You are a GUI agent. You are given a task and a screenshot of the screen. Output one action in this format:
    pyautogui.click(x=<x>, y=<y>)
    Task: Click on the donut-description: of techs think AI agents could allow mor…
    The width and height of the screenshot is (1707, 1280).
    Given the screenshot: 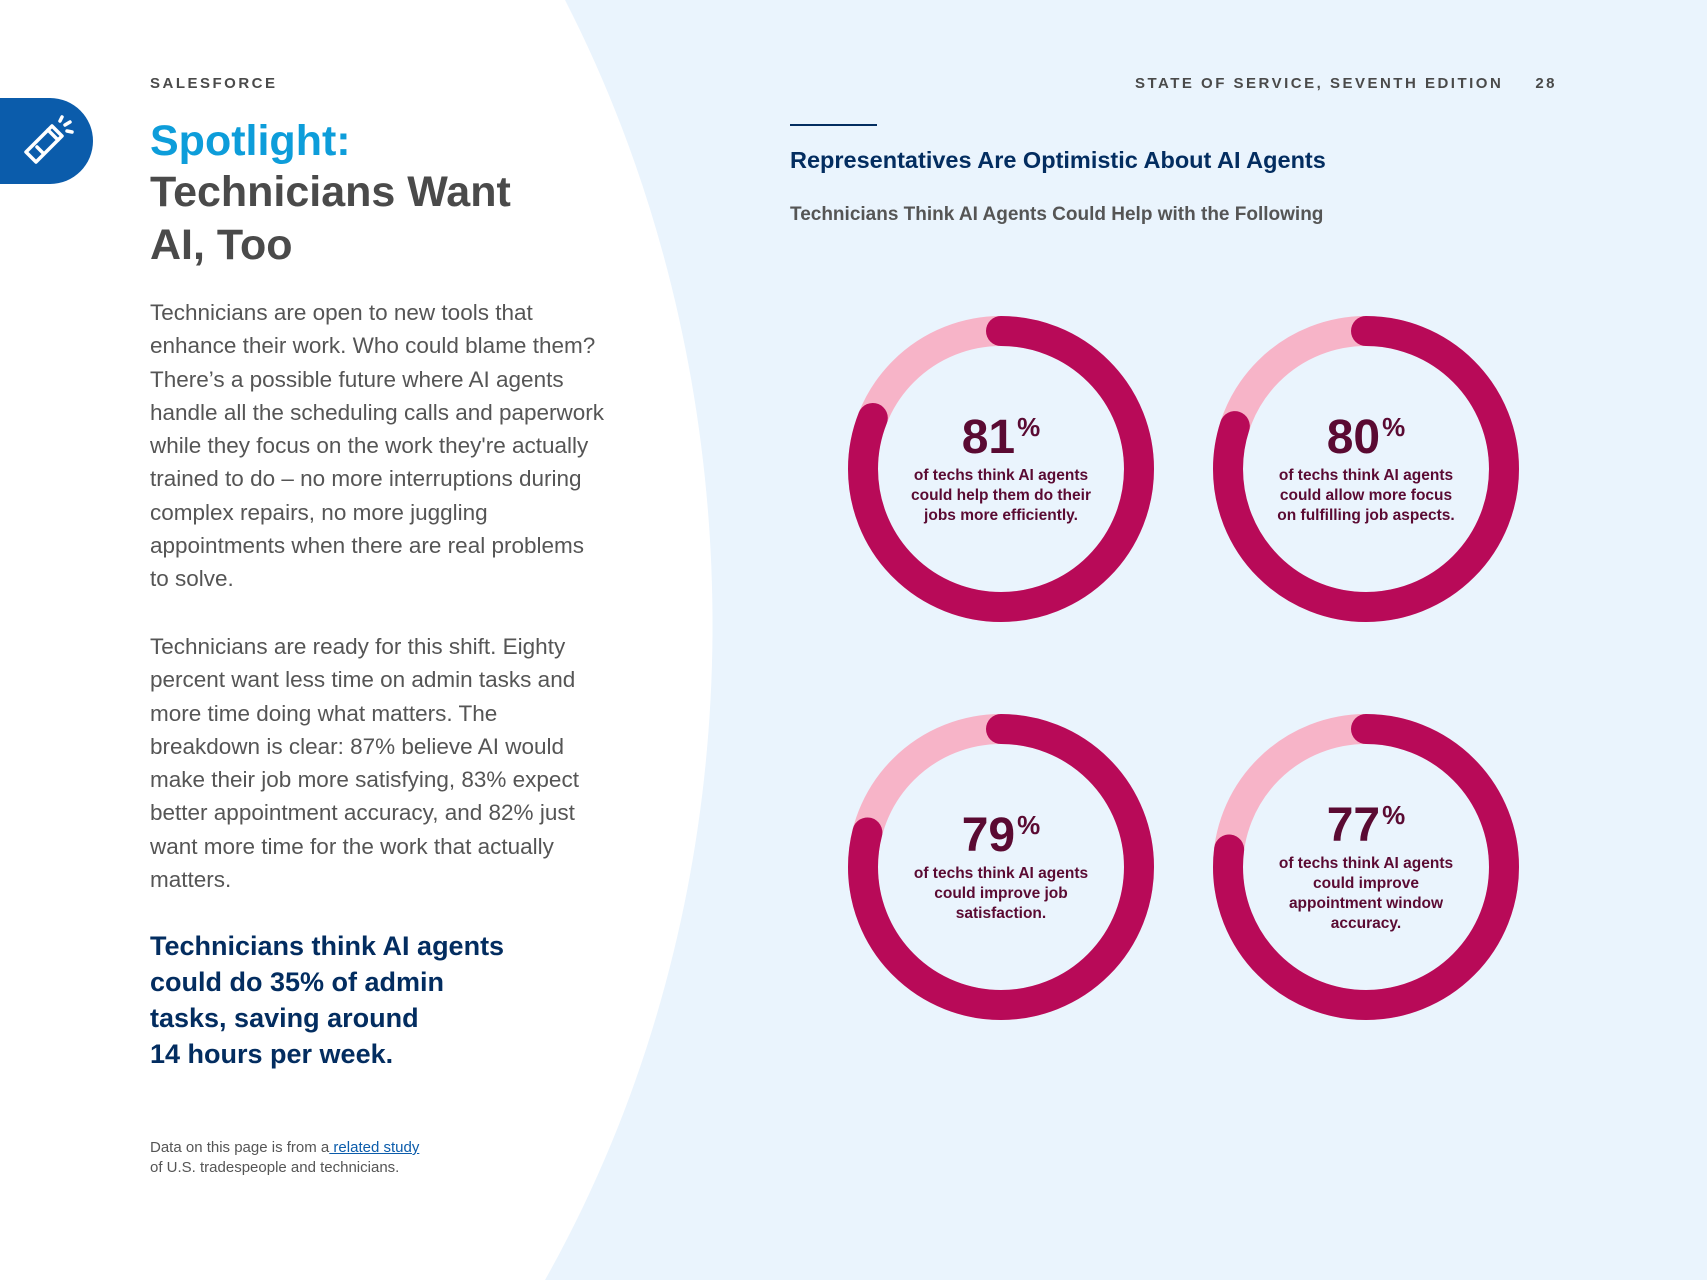 What is the action you would take?
    pyautogui.click(x=1366, y=495)
    